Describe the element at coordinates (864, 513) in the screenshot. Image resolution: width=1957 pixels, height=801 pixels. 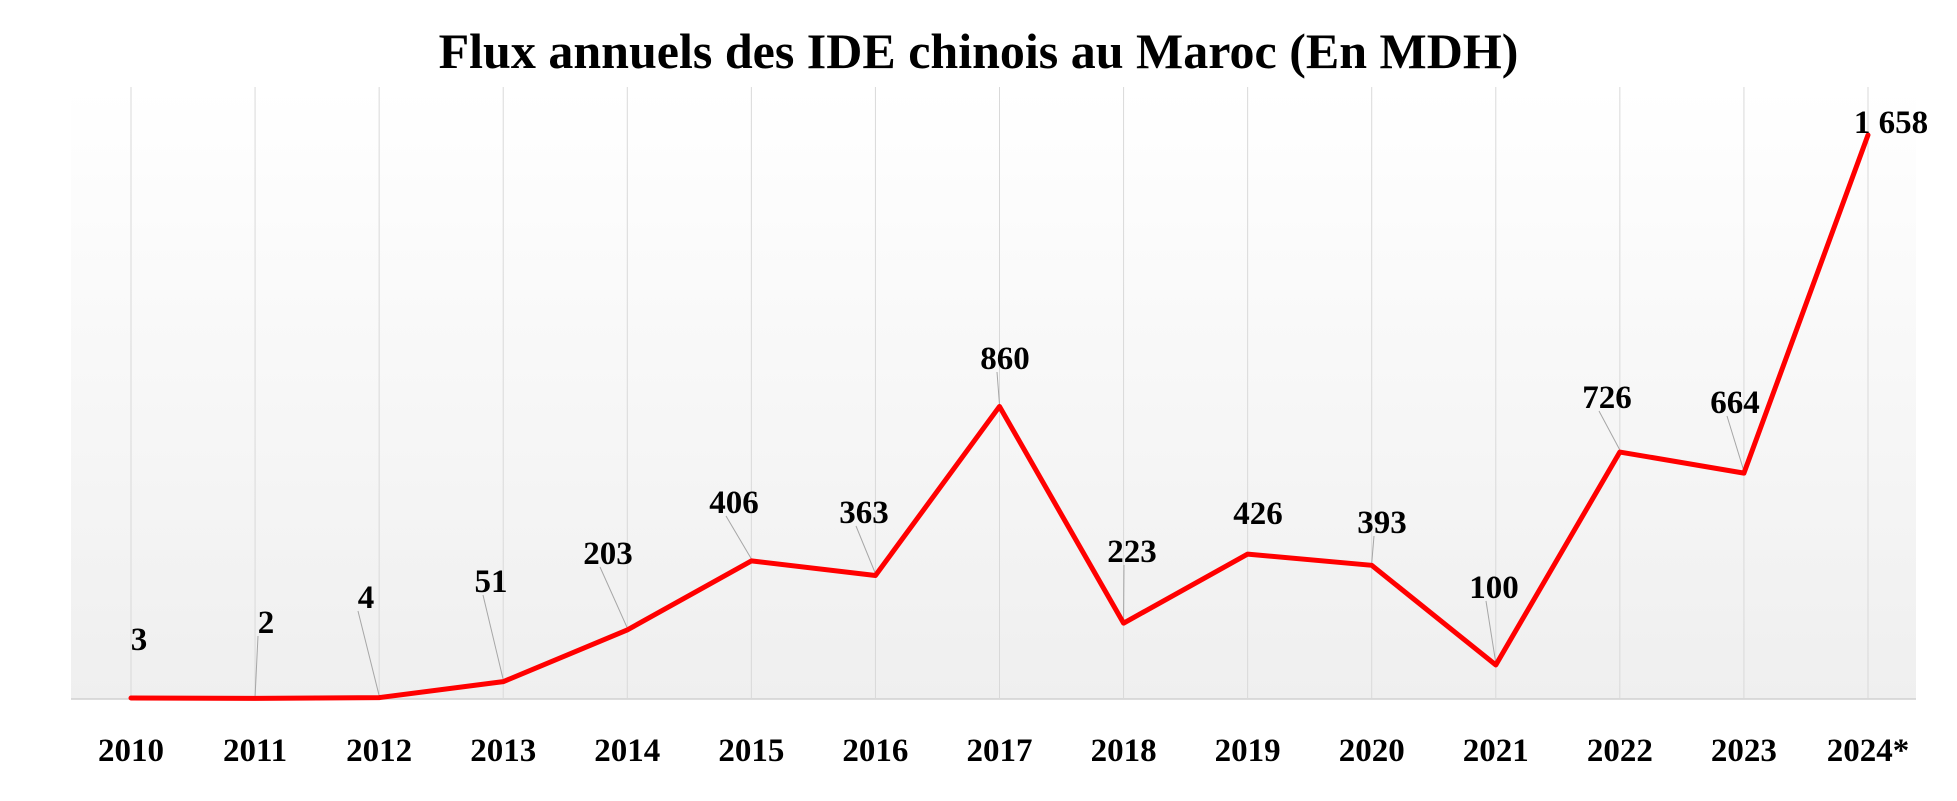
I see `data-label: 363` at that location.